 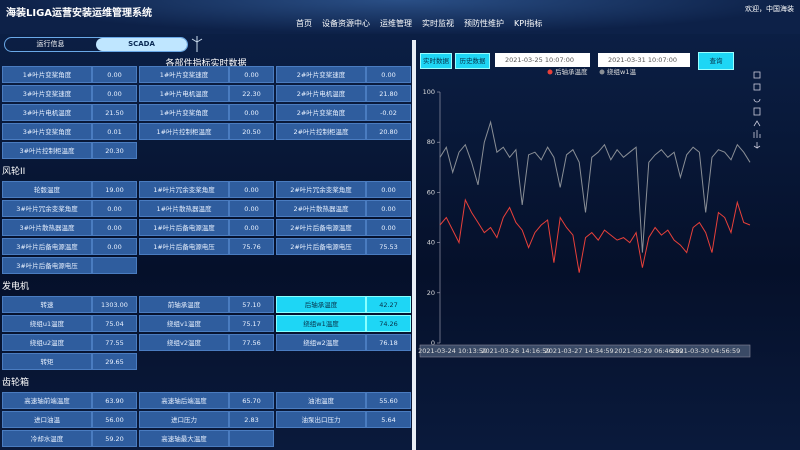 I want to click on welcome: 欢迎，中国海装, so click(x=769, y=9).